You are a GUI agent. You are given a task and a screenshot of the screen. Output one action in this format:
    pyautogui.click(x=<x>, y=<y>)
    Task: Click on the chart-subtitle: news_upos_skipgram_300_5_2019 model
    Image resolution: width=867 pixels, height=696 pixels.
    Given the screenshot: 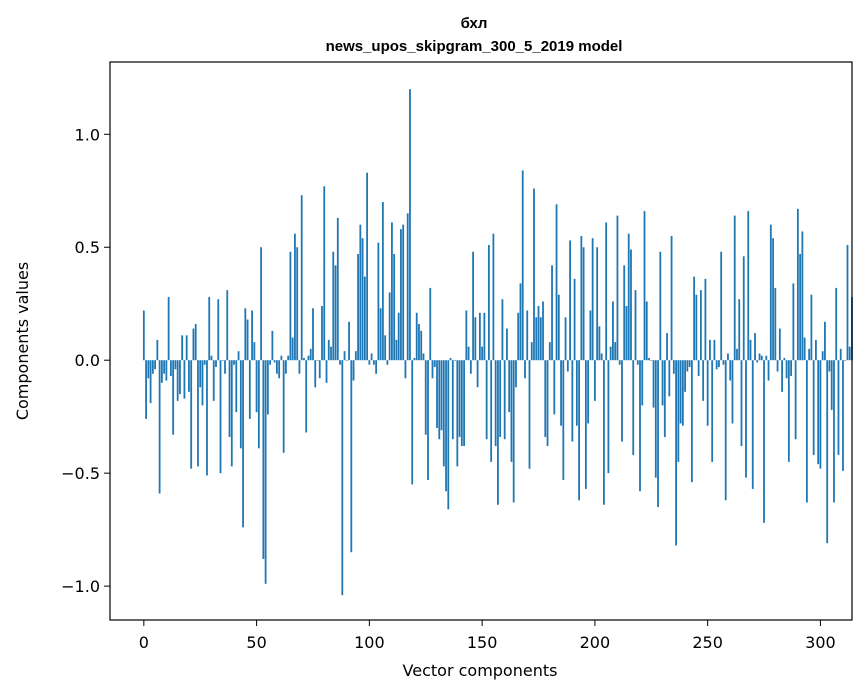 What is the action you would take?
    pyautogui.click(x=474, y=46)
    